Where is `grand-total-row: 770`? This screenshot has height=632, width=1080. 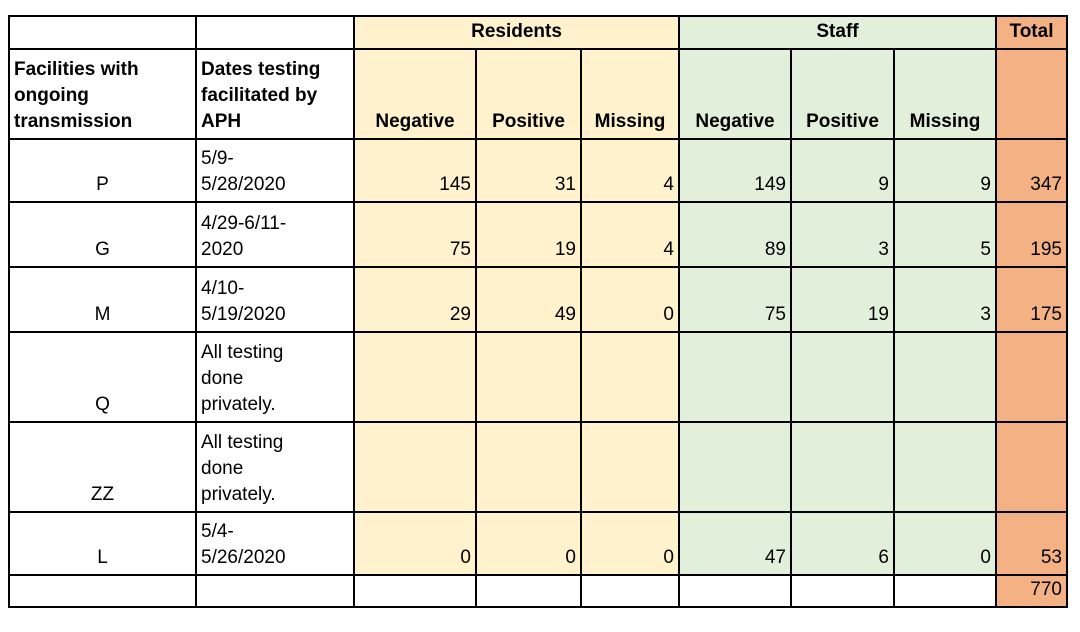
grand-total-row: 770 is located at coordinates (538, 591).